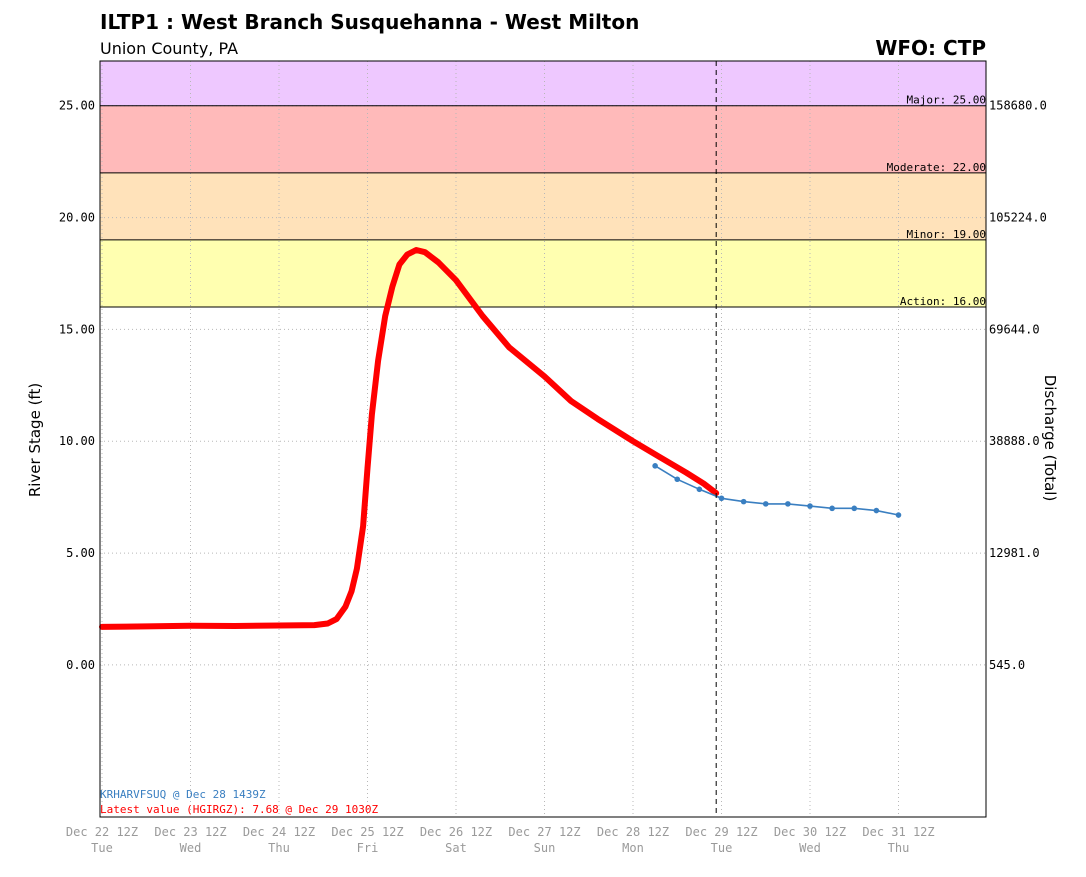 This screenshot has height=877, width=1086. Describe the element at coordinates (80, 553) in the screenshot. I see `y-tick-label: 5.00` at that location.